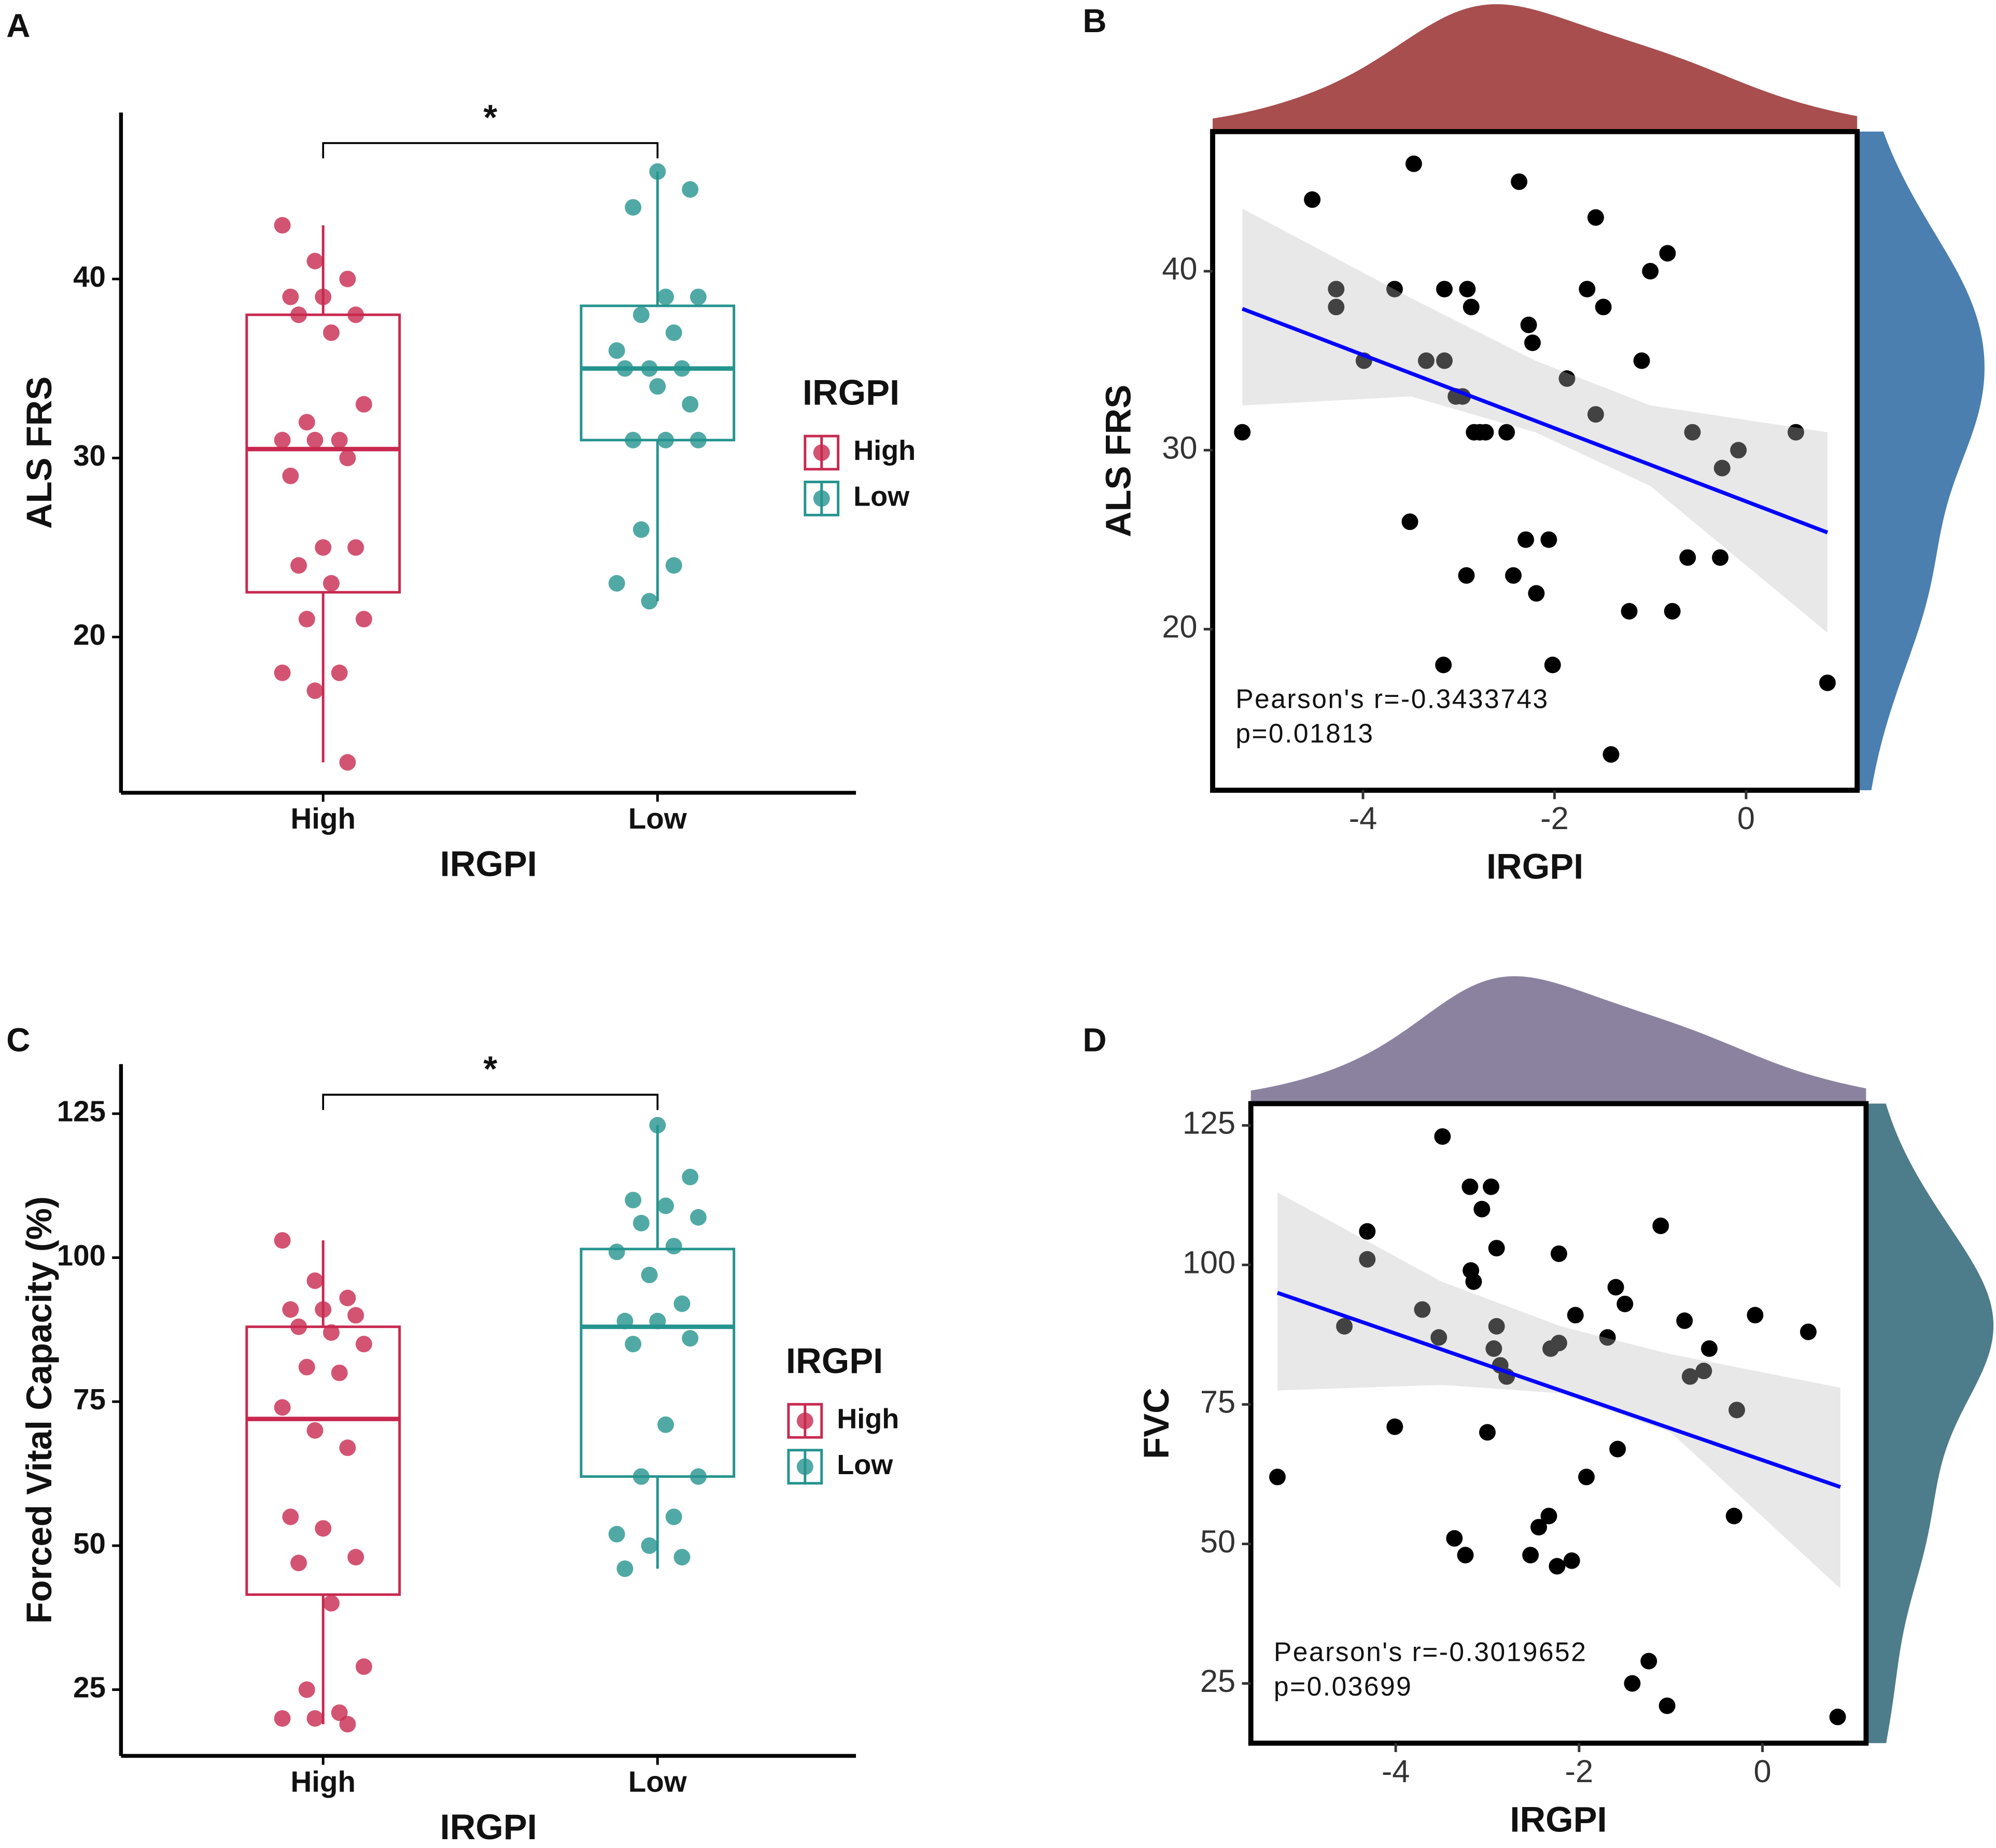  I want to click on x-tick-label: 0, so click(1762, 1771).